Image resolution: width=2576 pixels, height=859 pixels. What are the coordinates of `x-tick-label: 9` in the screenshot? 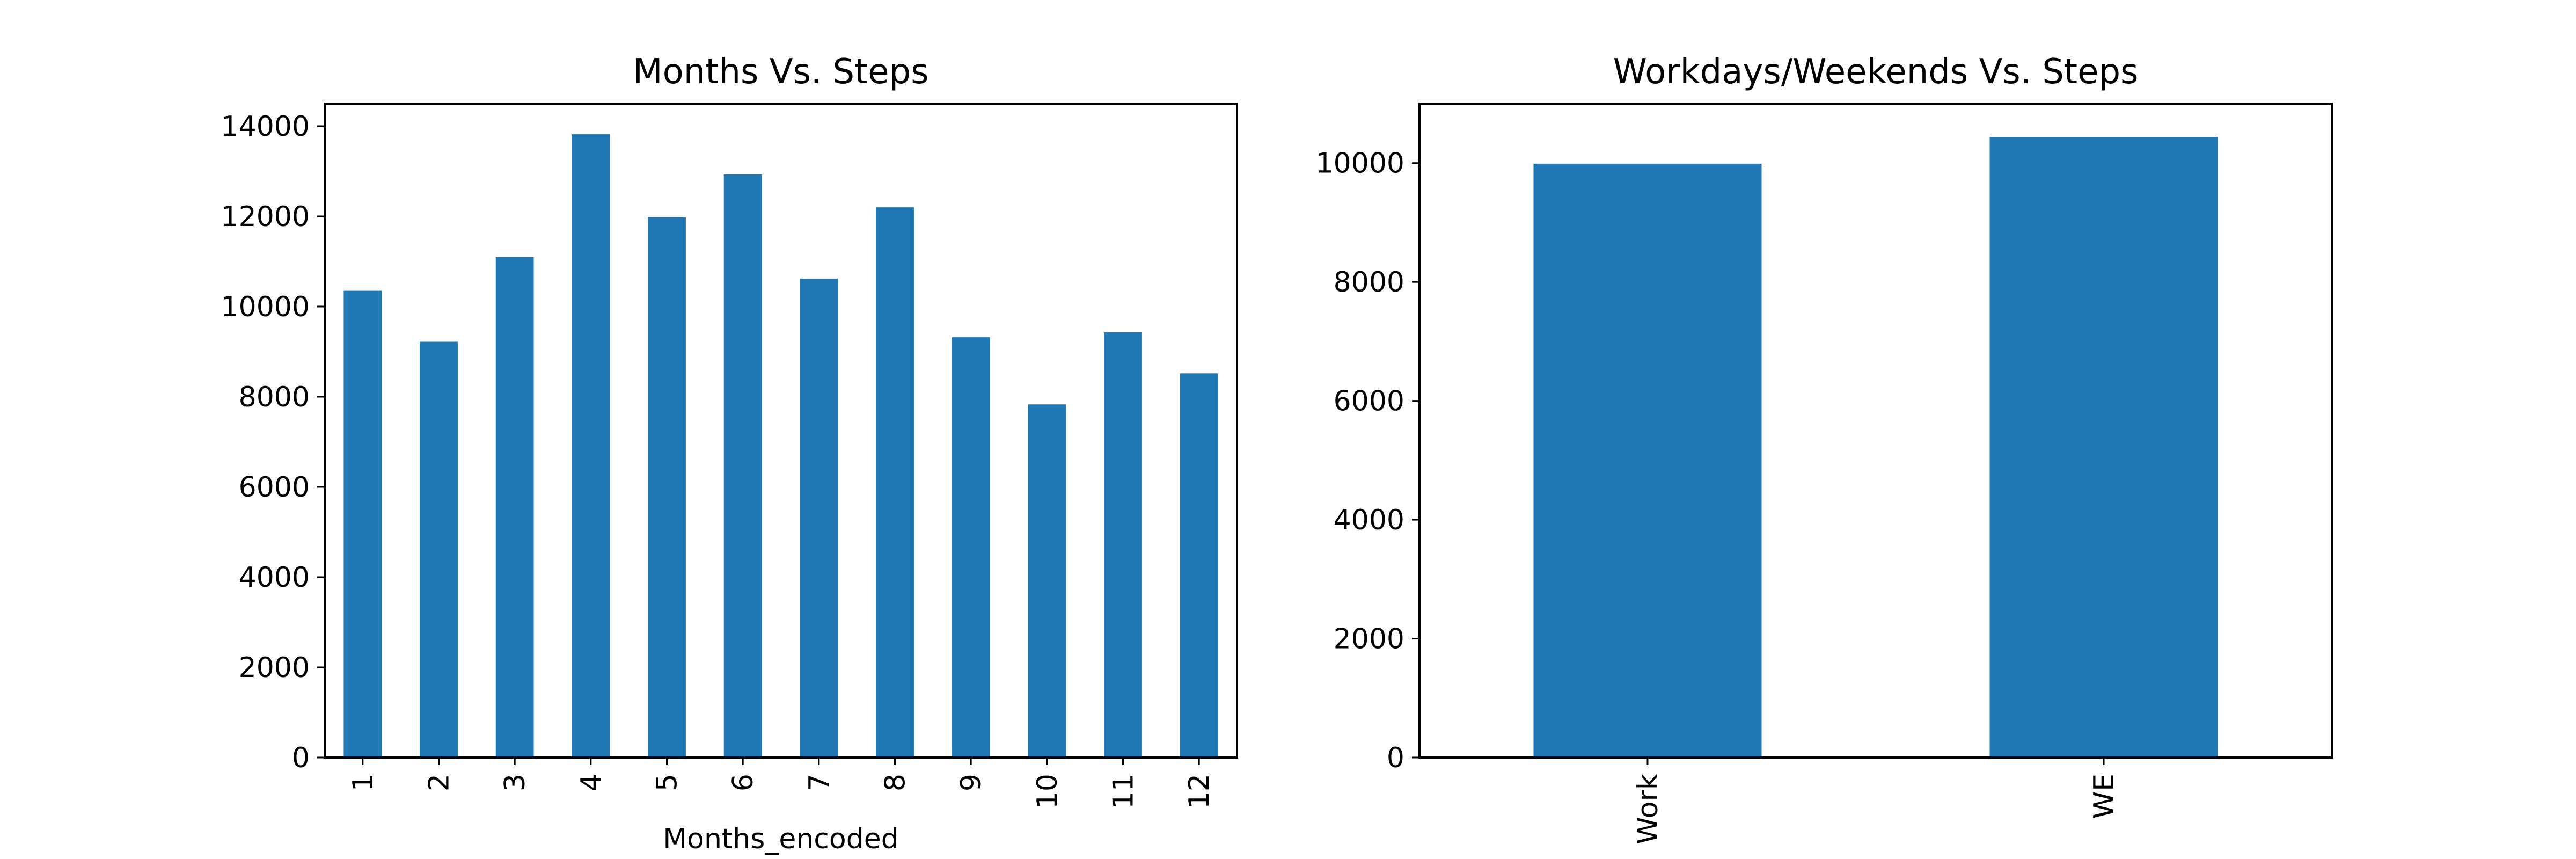 It's located at (971, 782).